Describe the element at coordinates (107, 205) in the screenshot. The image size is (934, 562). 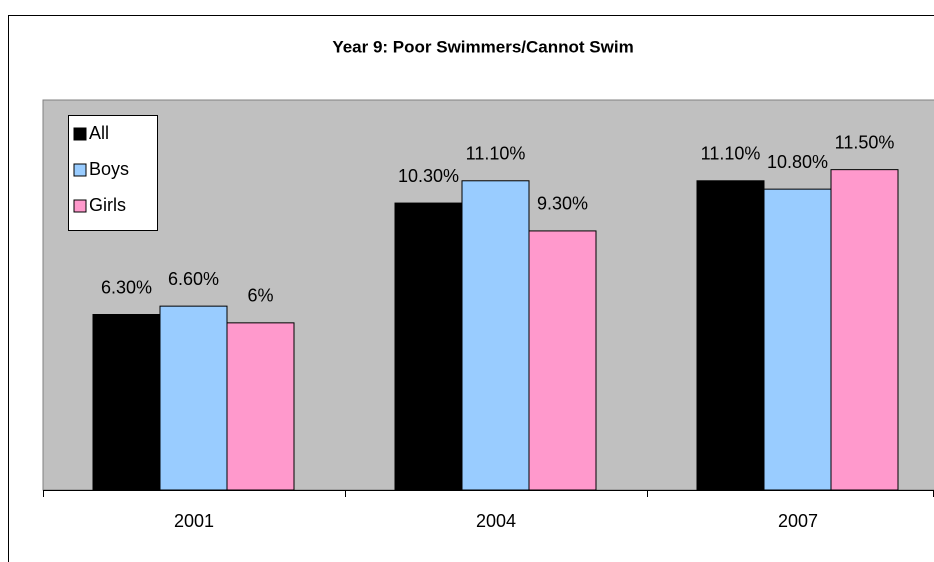
I see `legend-label: Girls` at that location.